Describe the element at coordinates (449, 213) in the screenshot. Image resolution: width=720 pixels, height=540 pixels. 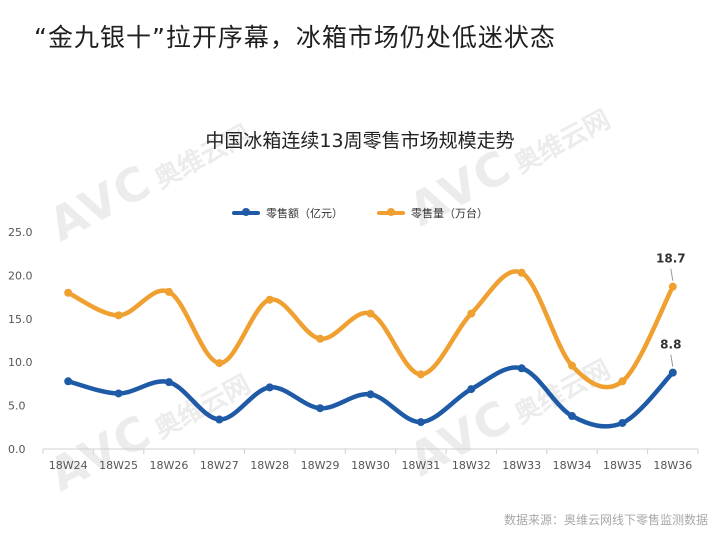
I see `legend-label: 零售量（万台）` at that location.